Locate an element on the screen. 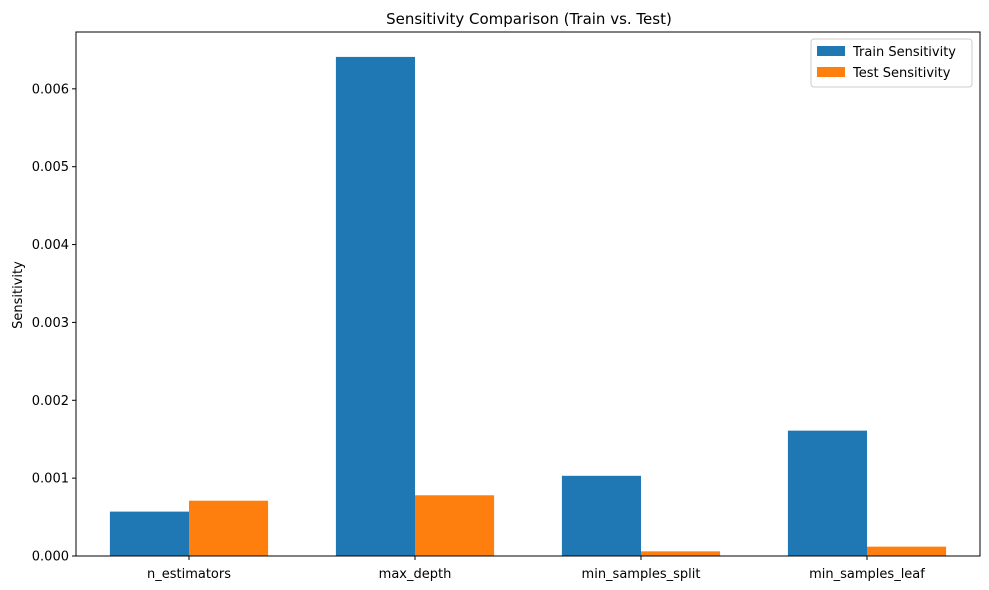  legend: Train Sensitivity Test Sensitivity is located at coordinates (891, 63).